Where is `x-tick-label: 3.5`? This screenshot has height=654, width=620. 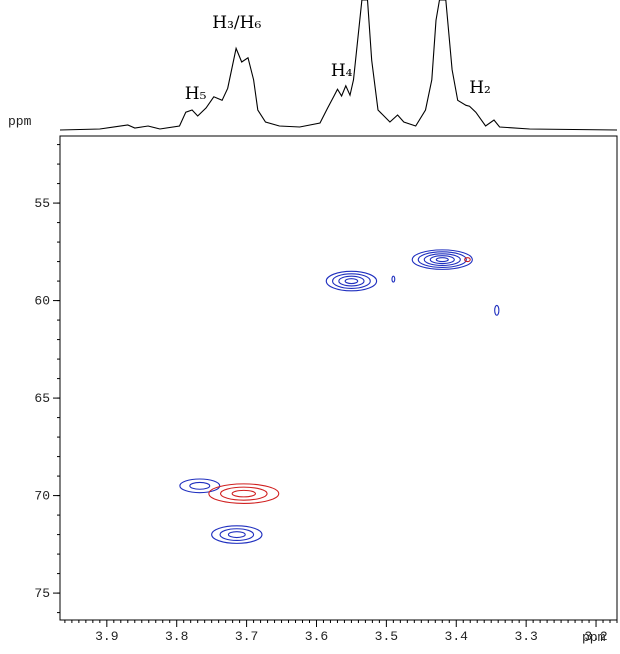
x-tick-label: 3.5 is located at coordinates (386, 636).